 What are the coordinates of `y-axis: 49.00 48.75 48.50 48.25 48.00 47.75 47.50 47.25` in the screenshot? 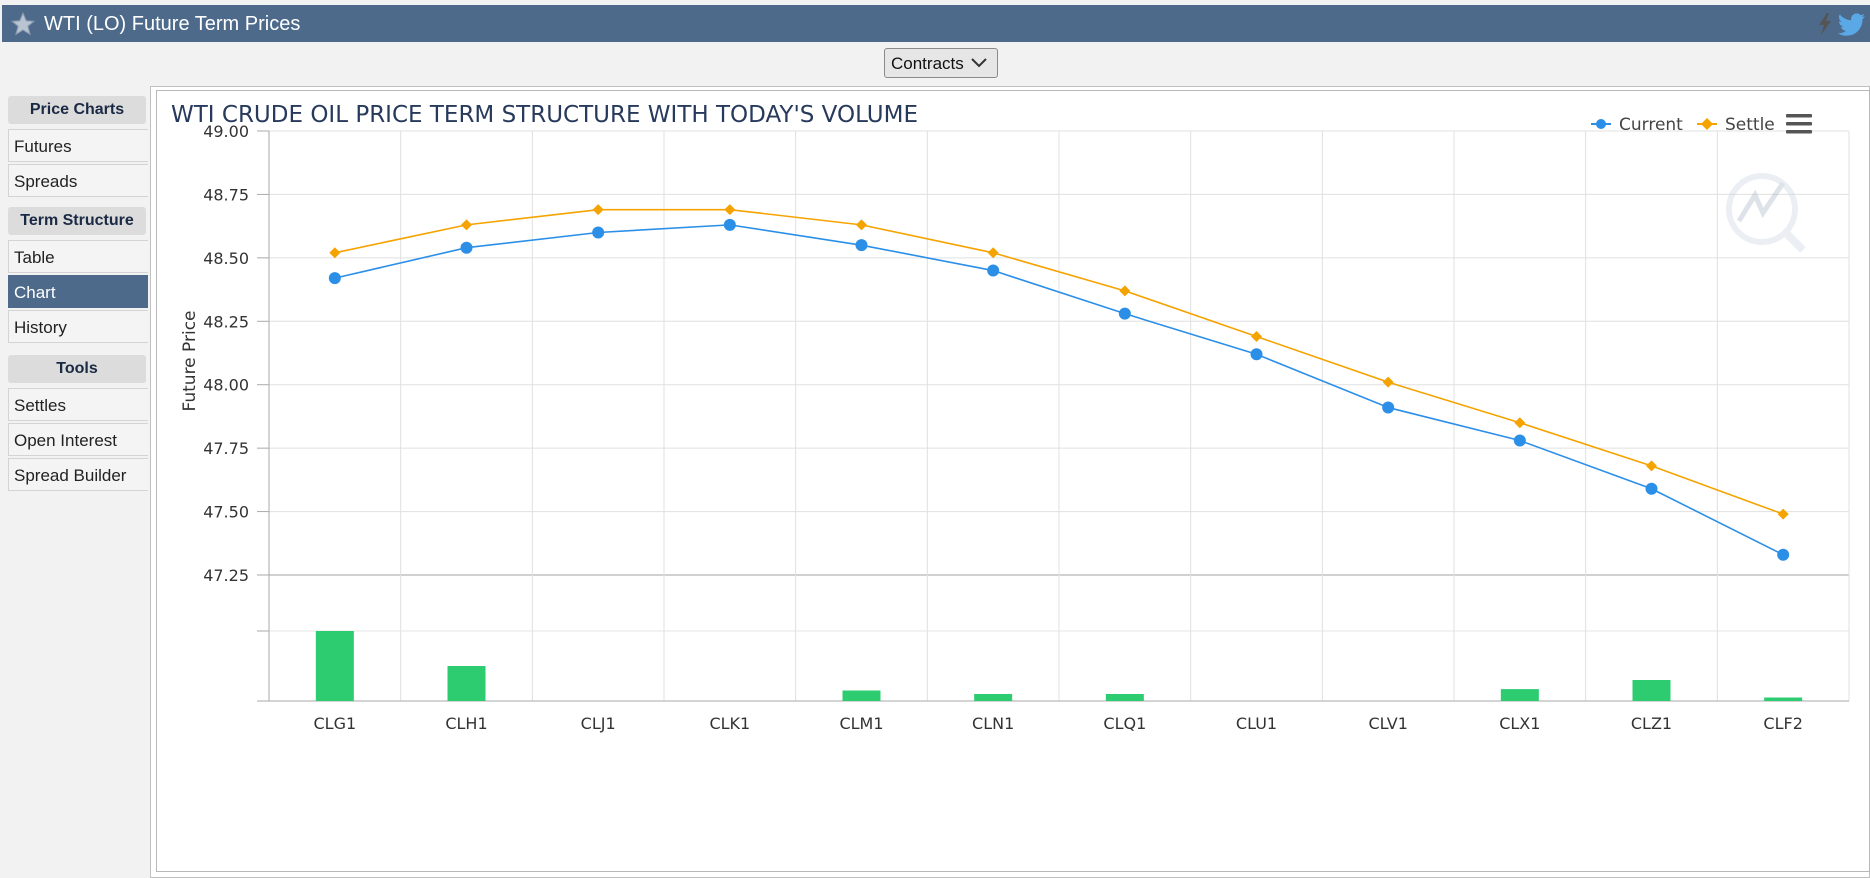 It's located at (236, 377).